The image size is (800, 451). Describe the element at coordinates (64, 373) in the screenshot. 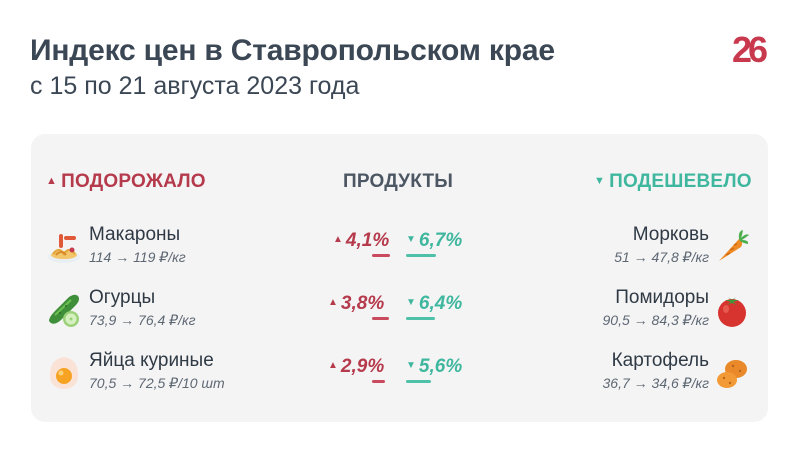

I see `egg-icon` at that location.